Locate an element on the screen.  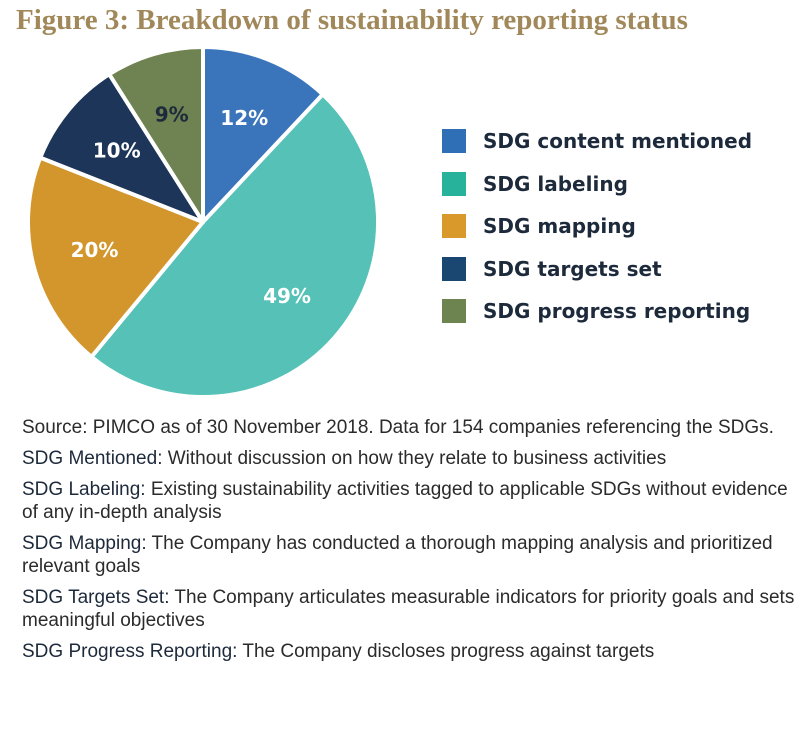
pie-slice-sdg-progress-reporting is located at coordinates (156, 134).